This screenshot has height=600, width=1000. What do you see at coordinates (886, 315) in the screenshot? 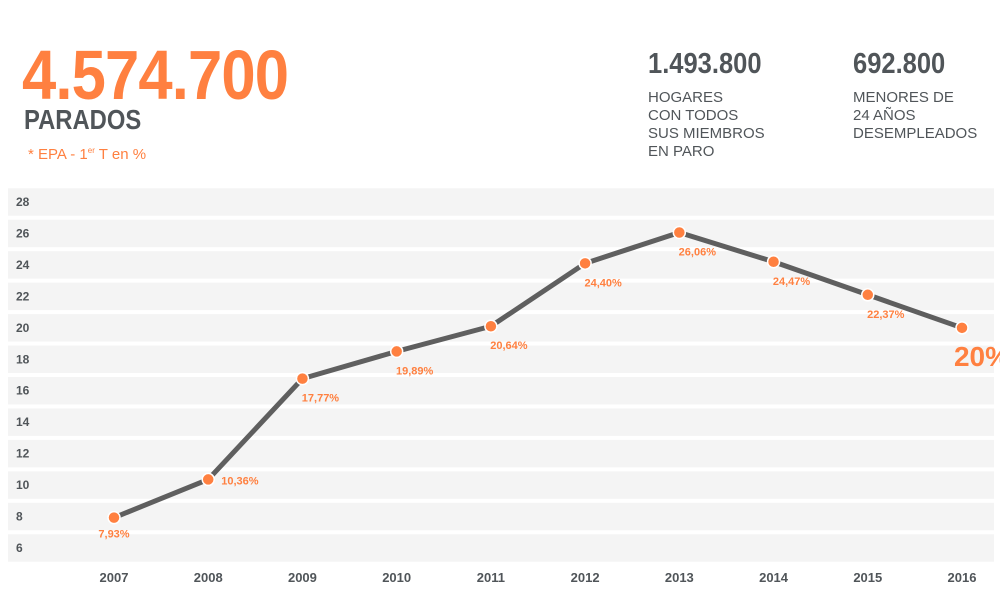
I see `data-label: 22,37%` at bounding box center [886, 315].